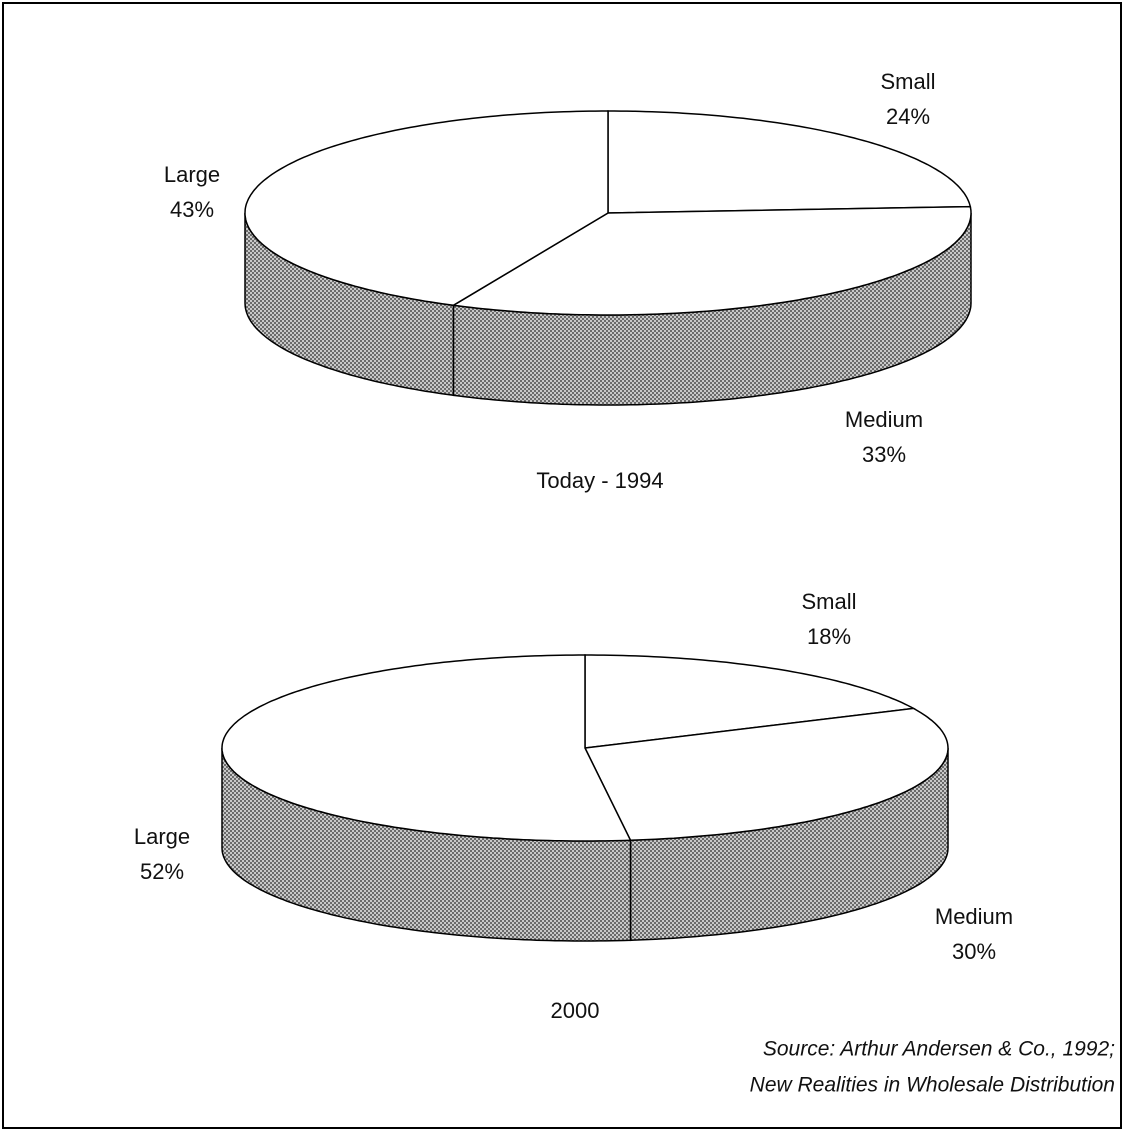  I want to click on value-label: 52%, so click(162, 871).